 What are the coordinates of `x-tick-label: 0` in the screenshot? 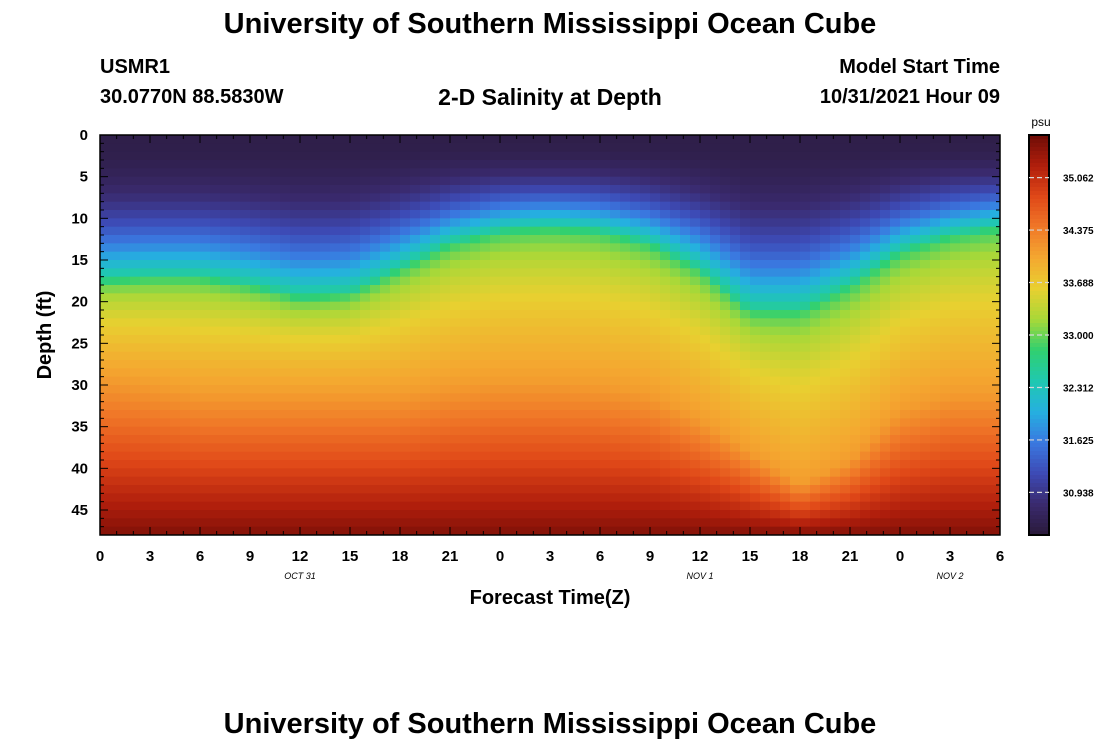 It's located at (500, 556).